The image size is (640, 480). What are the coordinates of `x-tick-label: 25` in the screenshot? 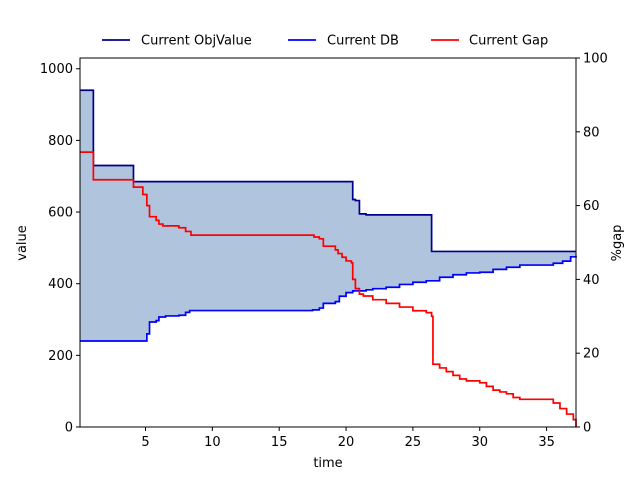 It's located at (413, 442).